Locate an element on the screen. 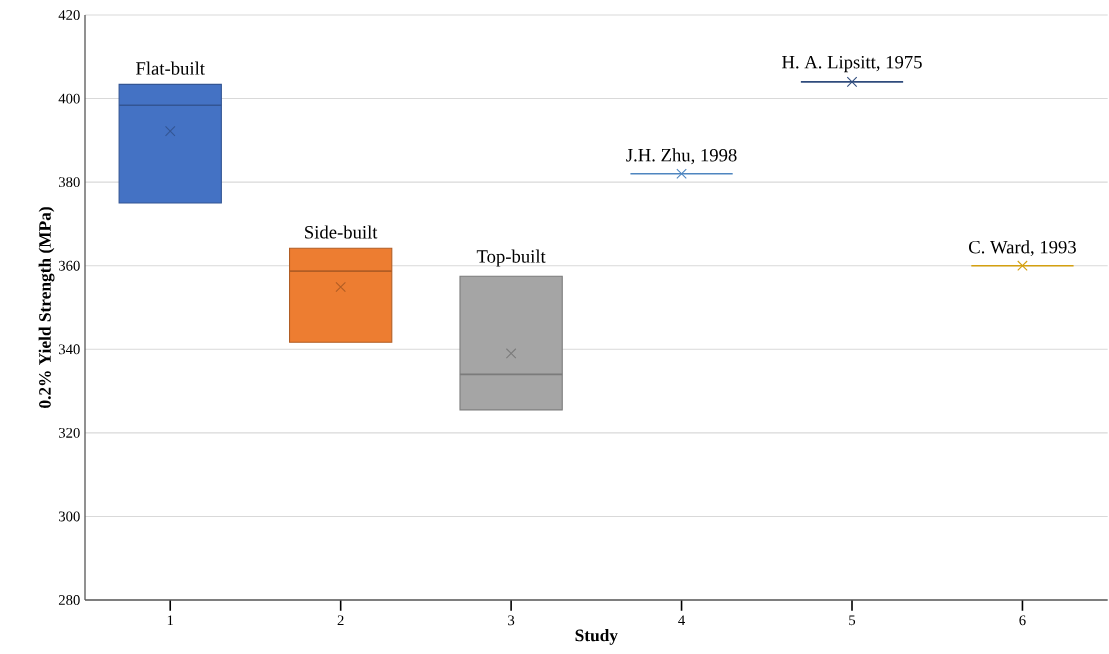  x-tick-label: 4 is located at coordinates (681, 620).